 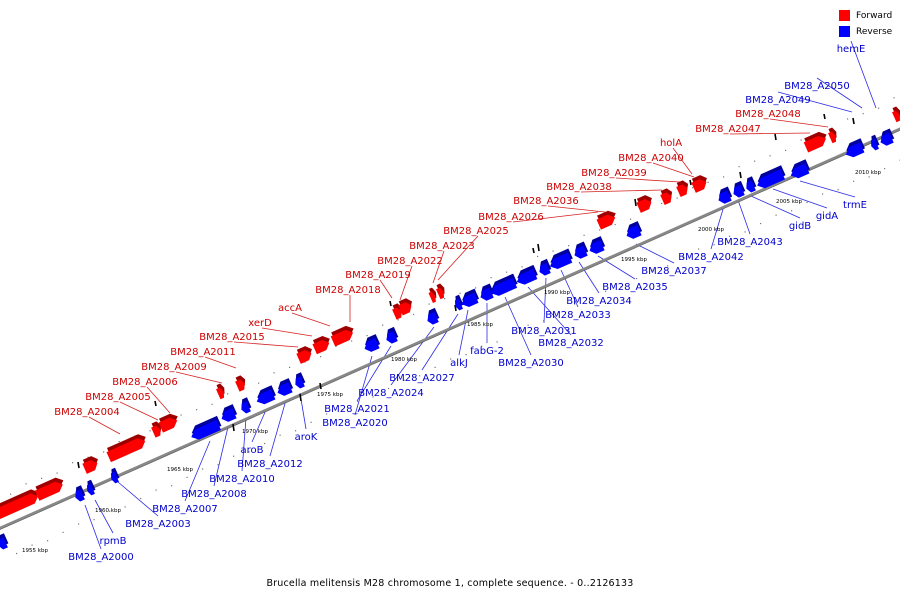 What do you see at coordinates (651, 158) in the screenshot?
I see `gene-label-bm28-a2040: BM28_A2040` at bounding box center [651, 158].